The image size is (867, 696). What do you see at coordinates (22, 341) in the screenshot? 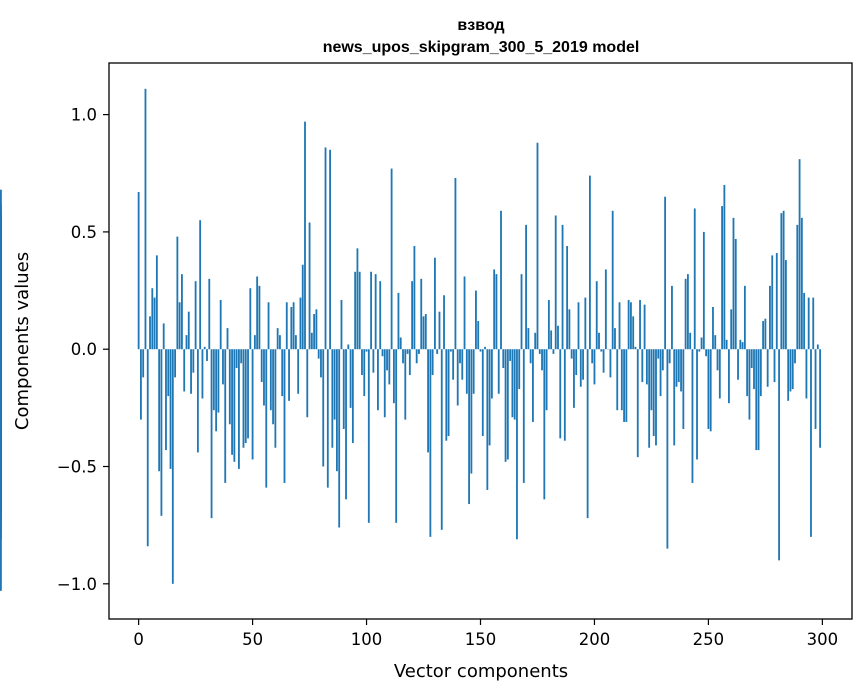
I see `y-axis-label: Components values` at bounding box center [22, 341].